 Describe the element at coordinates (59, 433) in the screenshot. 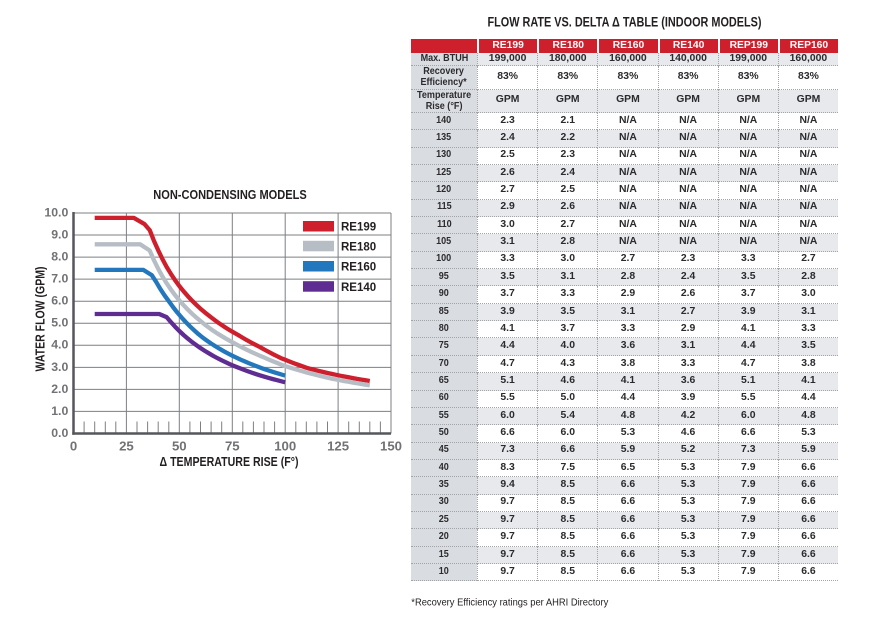

I see `svg-text: 0.0` at that location.